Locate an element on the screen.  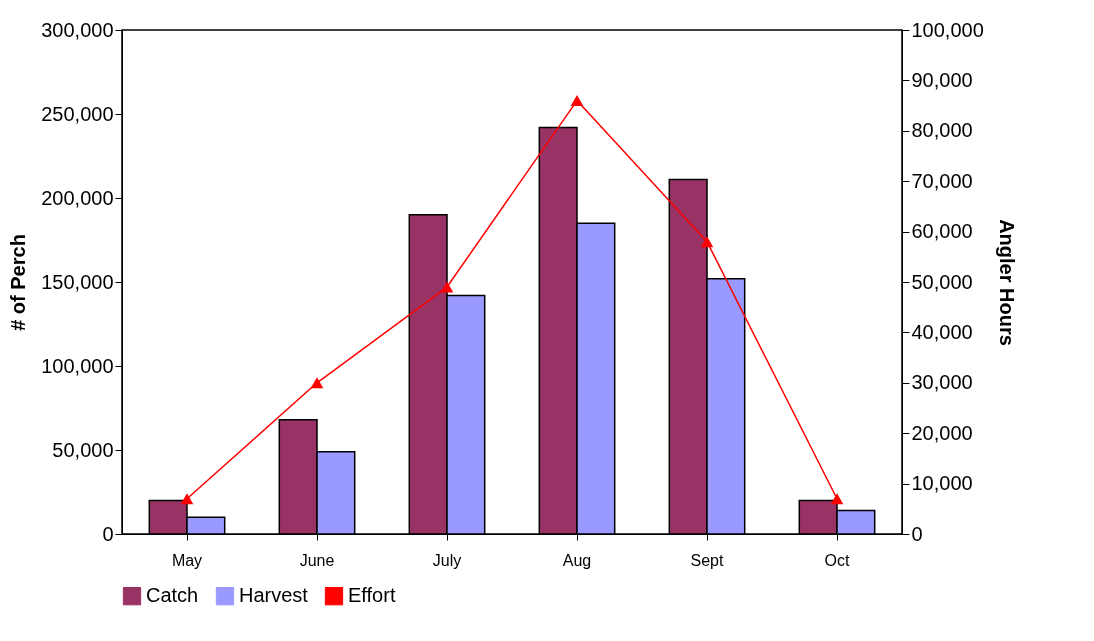
y-tick-label: 200,000 is located at coordinates (77, 197).